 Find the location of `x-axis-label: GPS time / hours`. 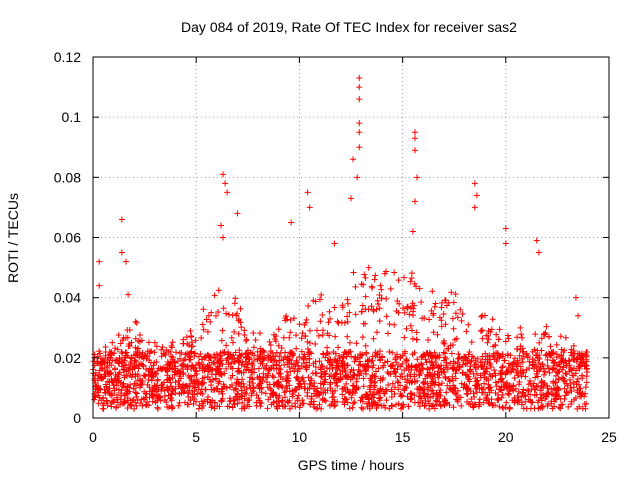

x-axis-label: GPS time / hours is located at coordinates (351, 465).